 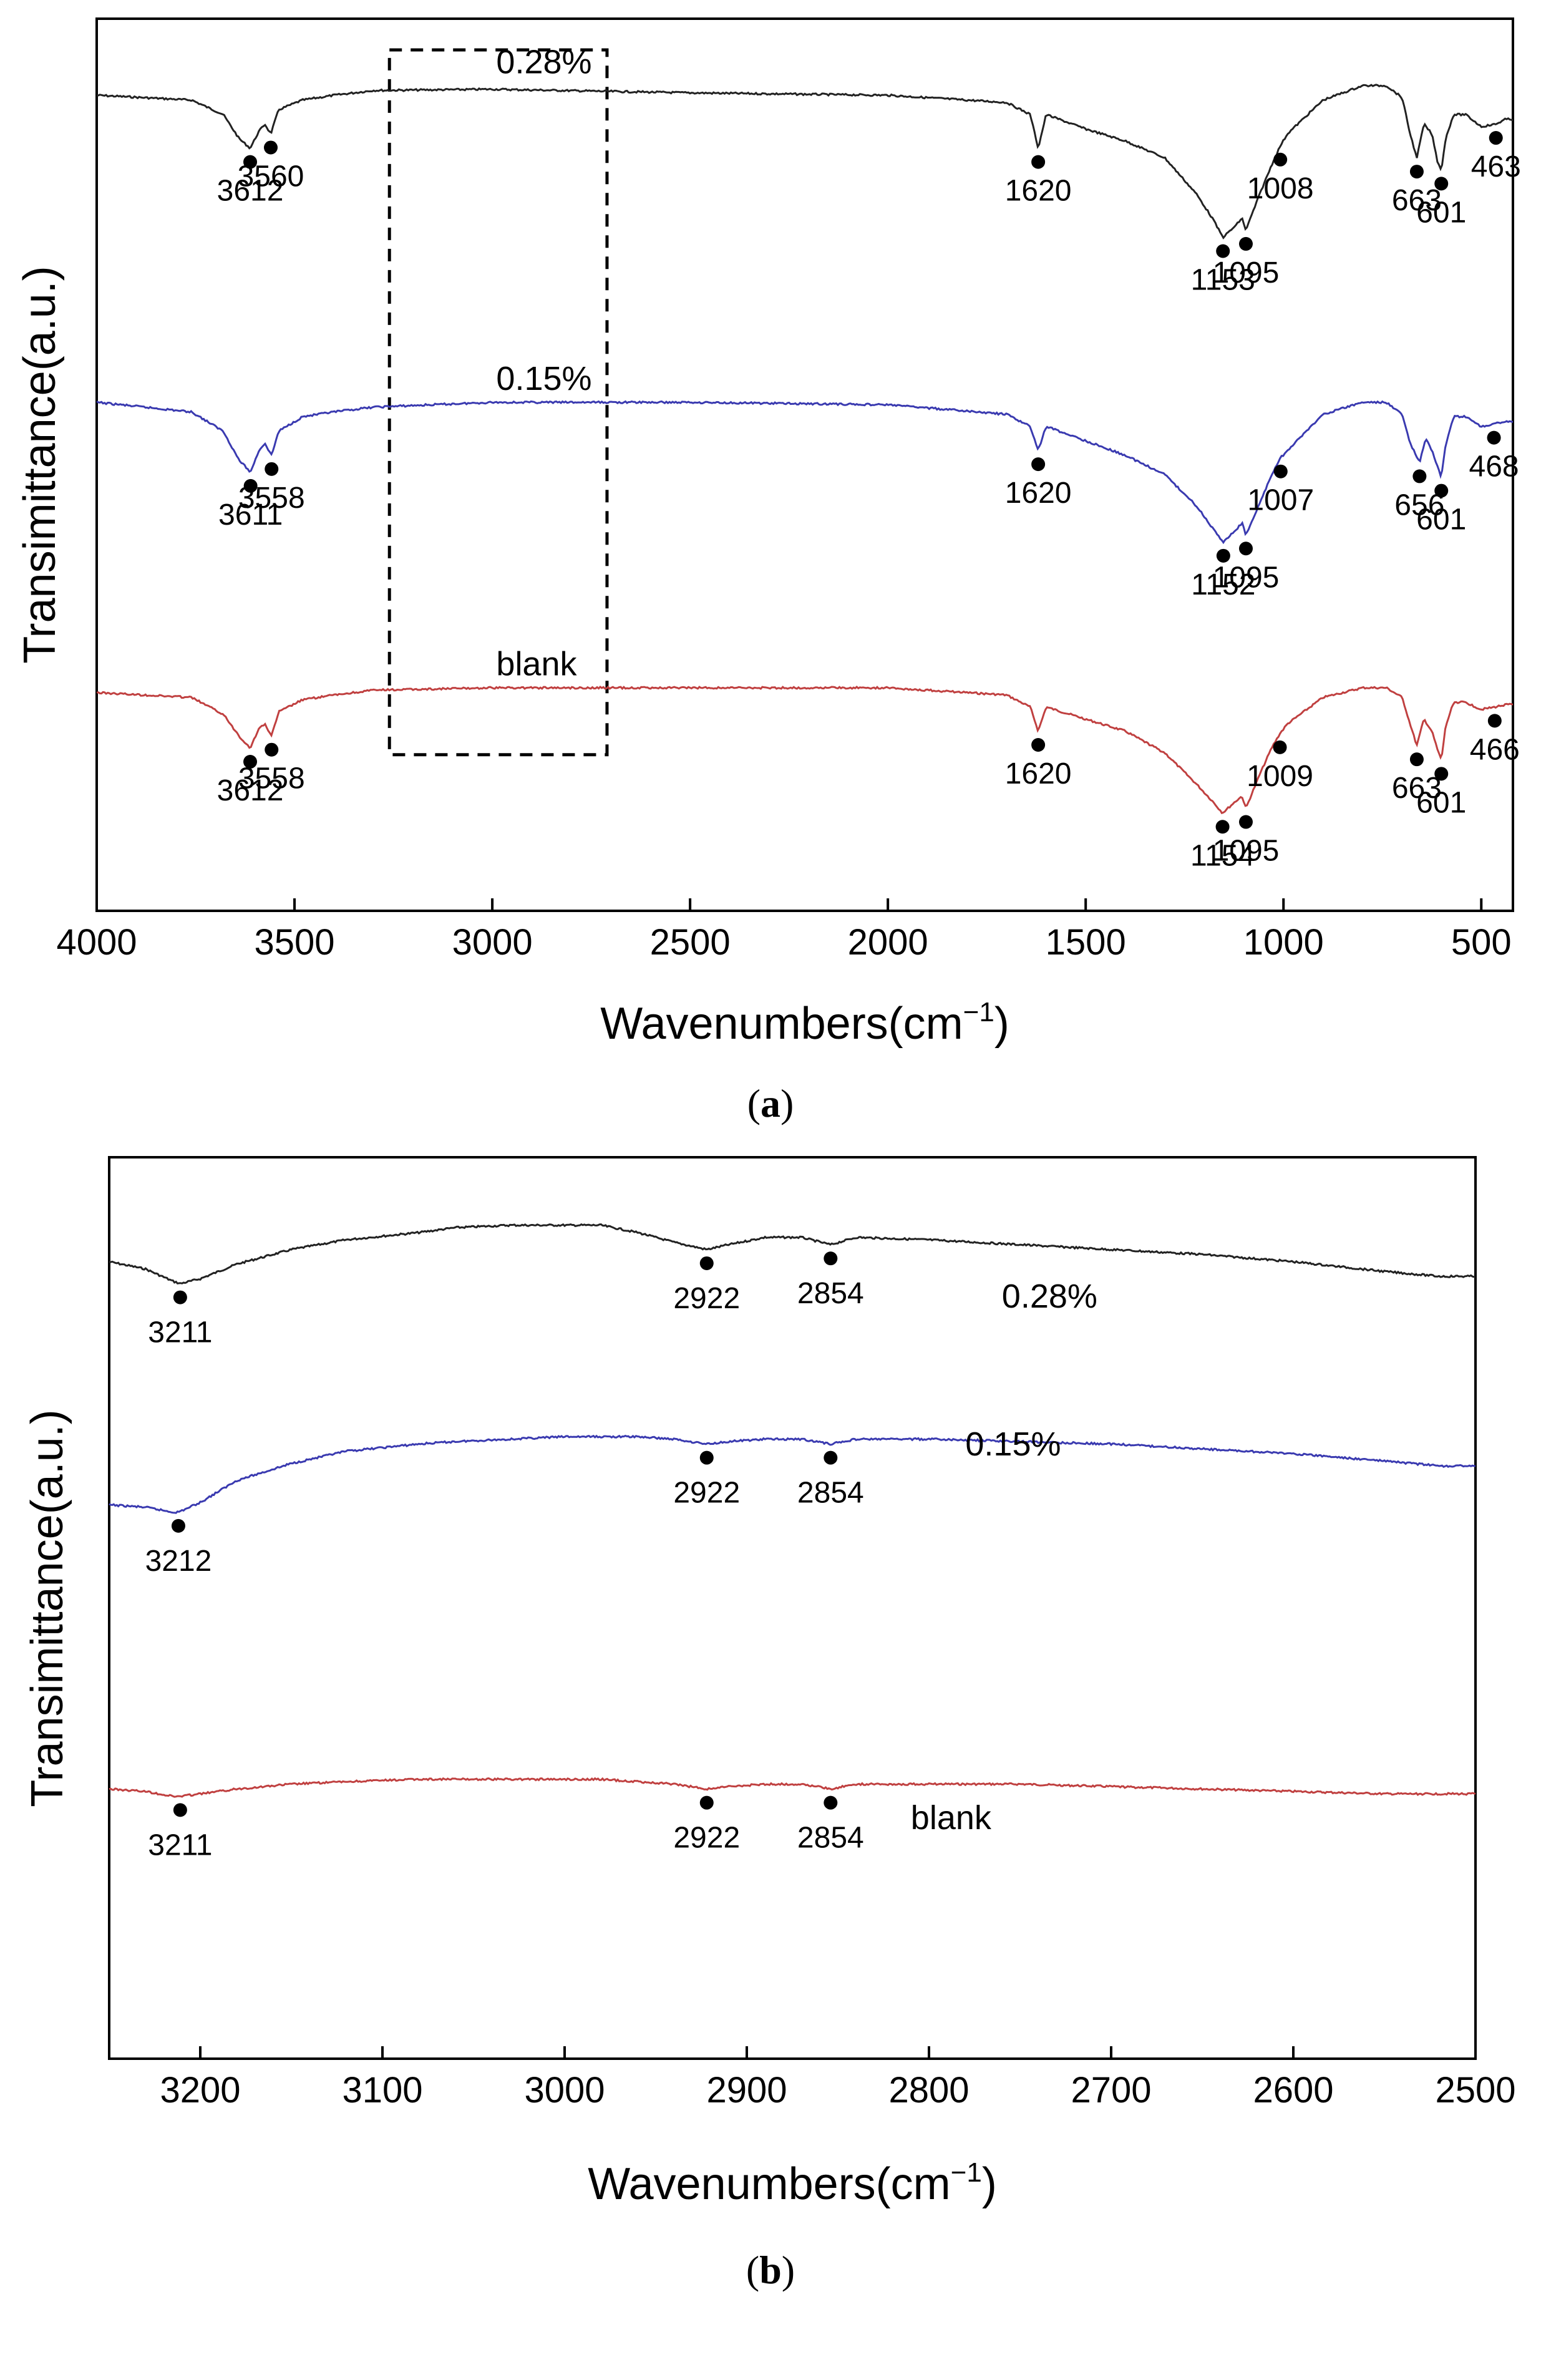 What do you see at coordinates (770, 1103) in the screenshot?
I see `panel-a-caption: (a)` at bounding box center [770, 1103].